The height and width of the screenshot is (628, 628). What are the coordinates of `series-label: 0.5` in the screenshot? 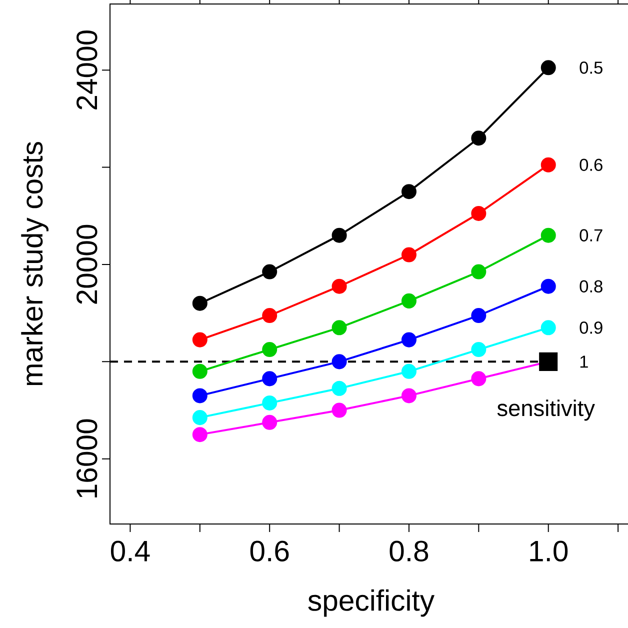 It's located at (591, 68).